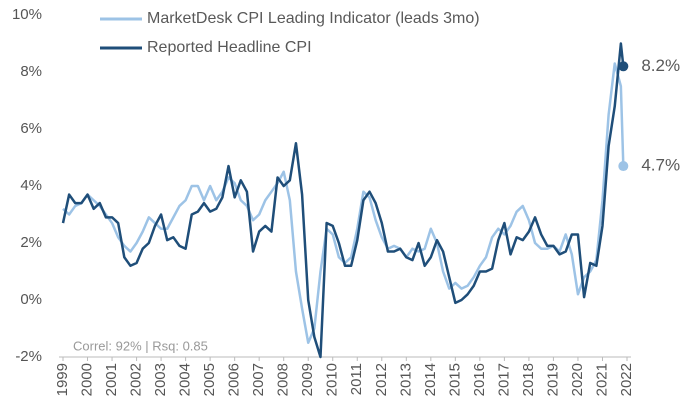 This screenshot has height=411, width=686. I want to click on x-tick-label: 2022, so click(626, 379).